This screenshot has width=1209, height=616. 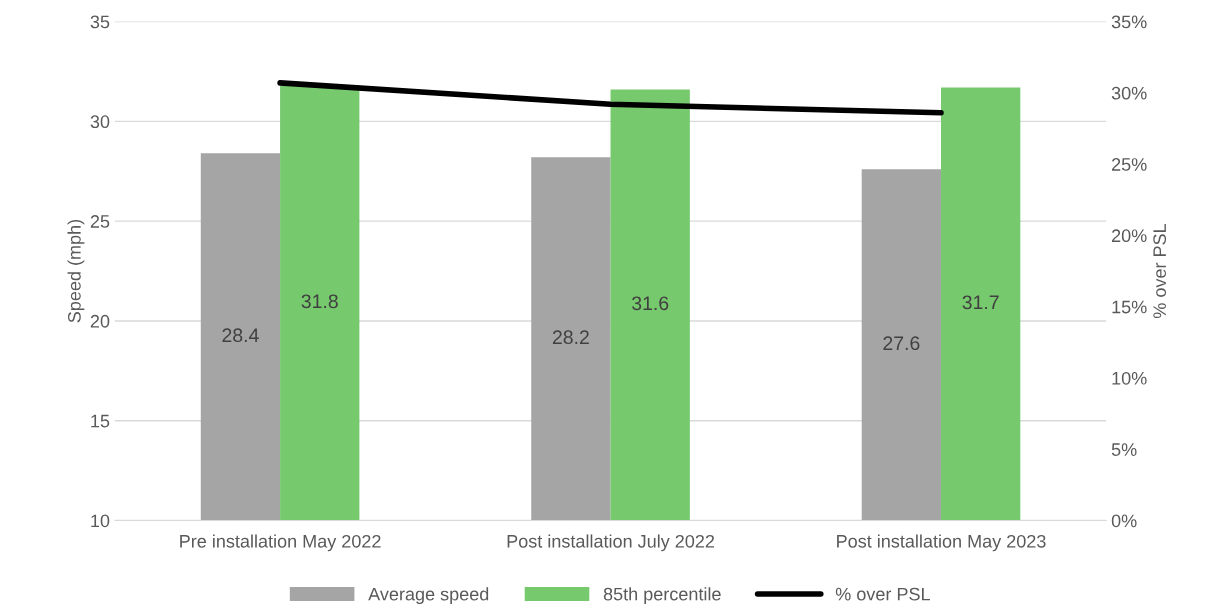 What do you see at coordinates (1129, 93) in the screenshot?
I see `y2-tick-label: 30%` at bounding box center [1129, 93].